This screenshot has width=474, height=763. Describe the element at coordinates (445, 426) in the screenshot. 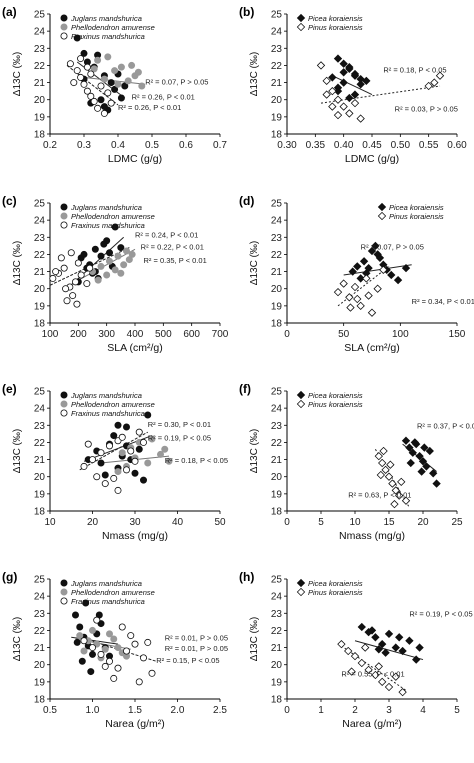

I see `stat-annotation: R² = 0.37, P < 0.01` at that location.